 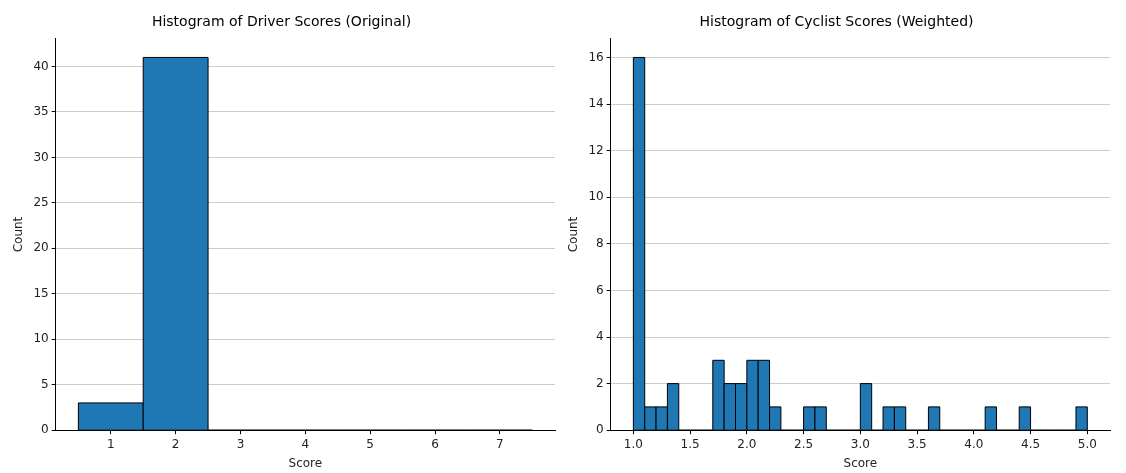 I want to click on y-tick-label: 35, so click(x=41, y=111).